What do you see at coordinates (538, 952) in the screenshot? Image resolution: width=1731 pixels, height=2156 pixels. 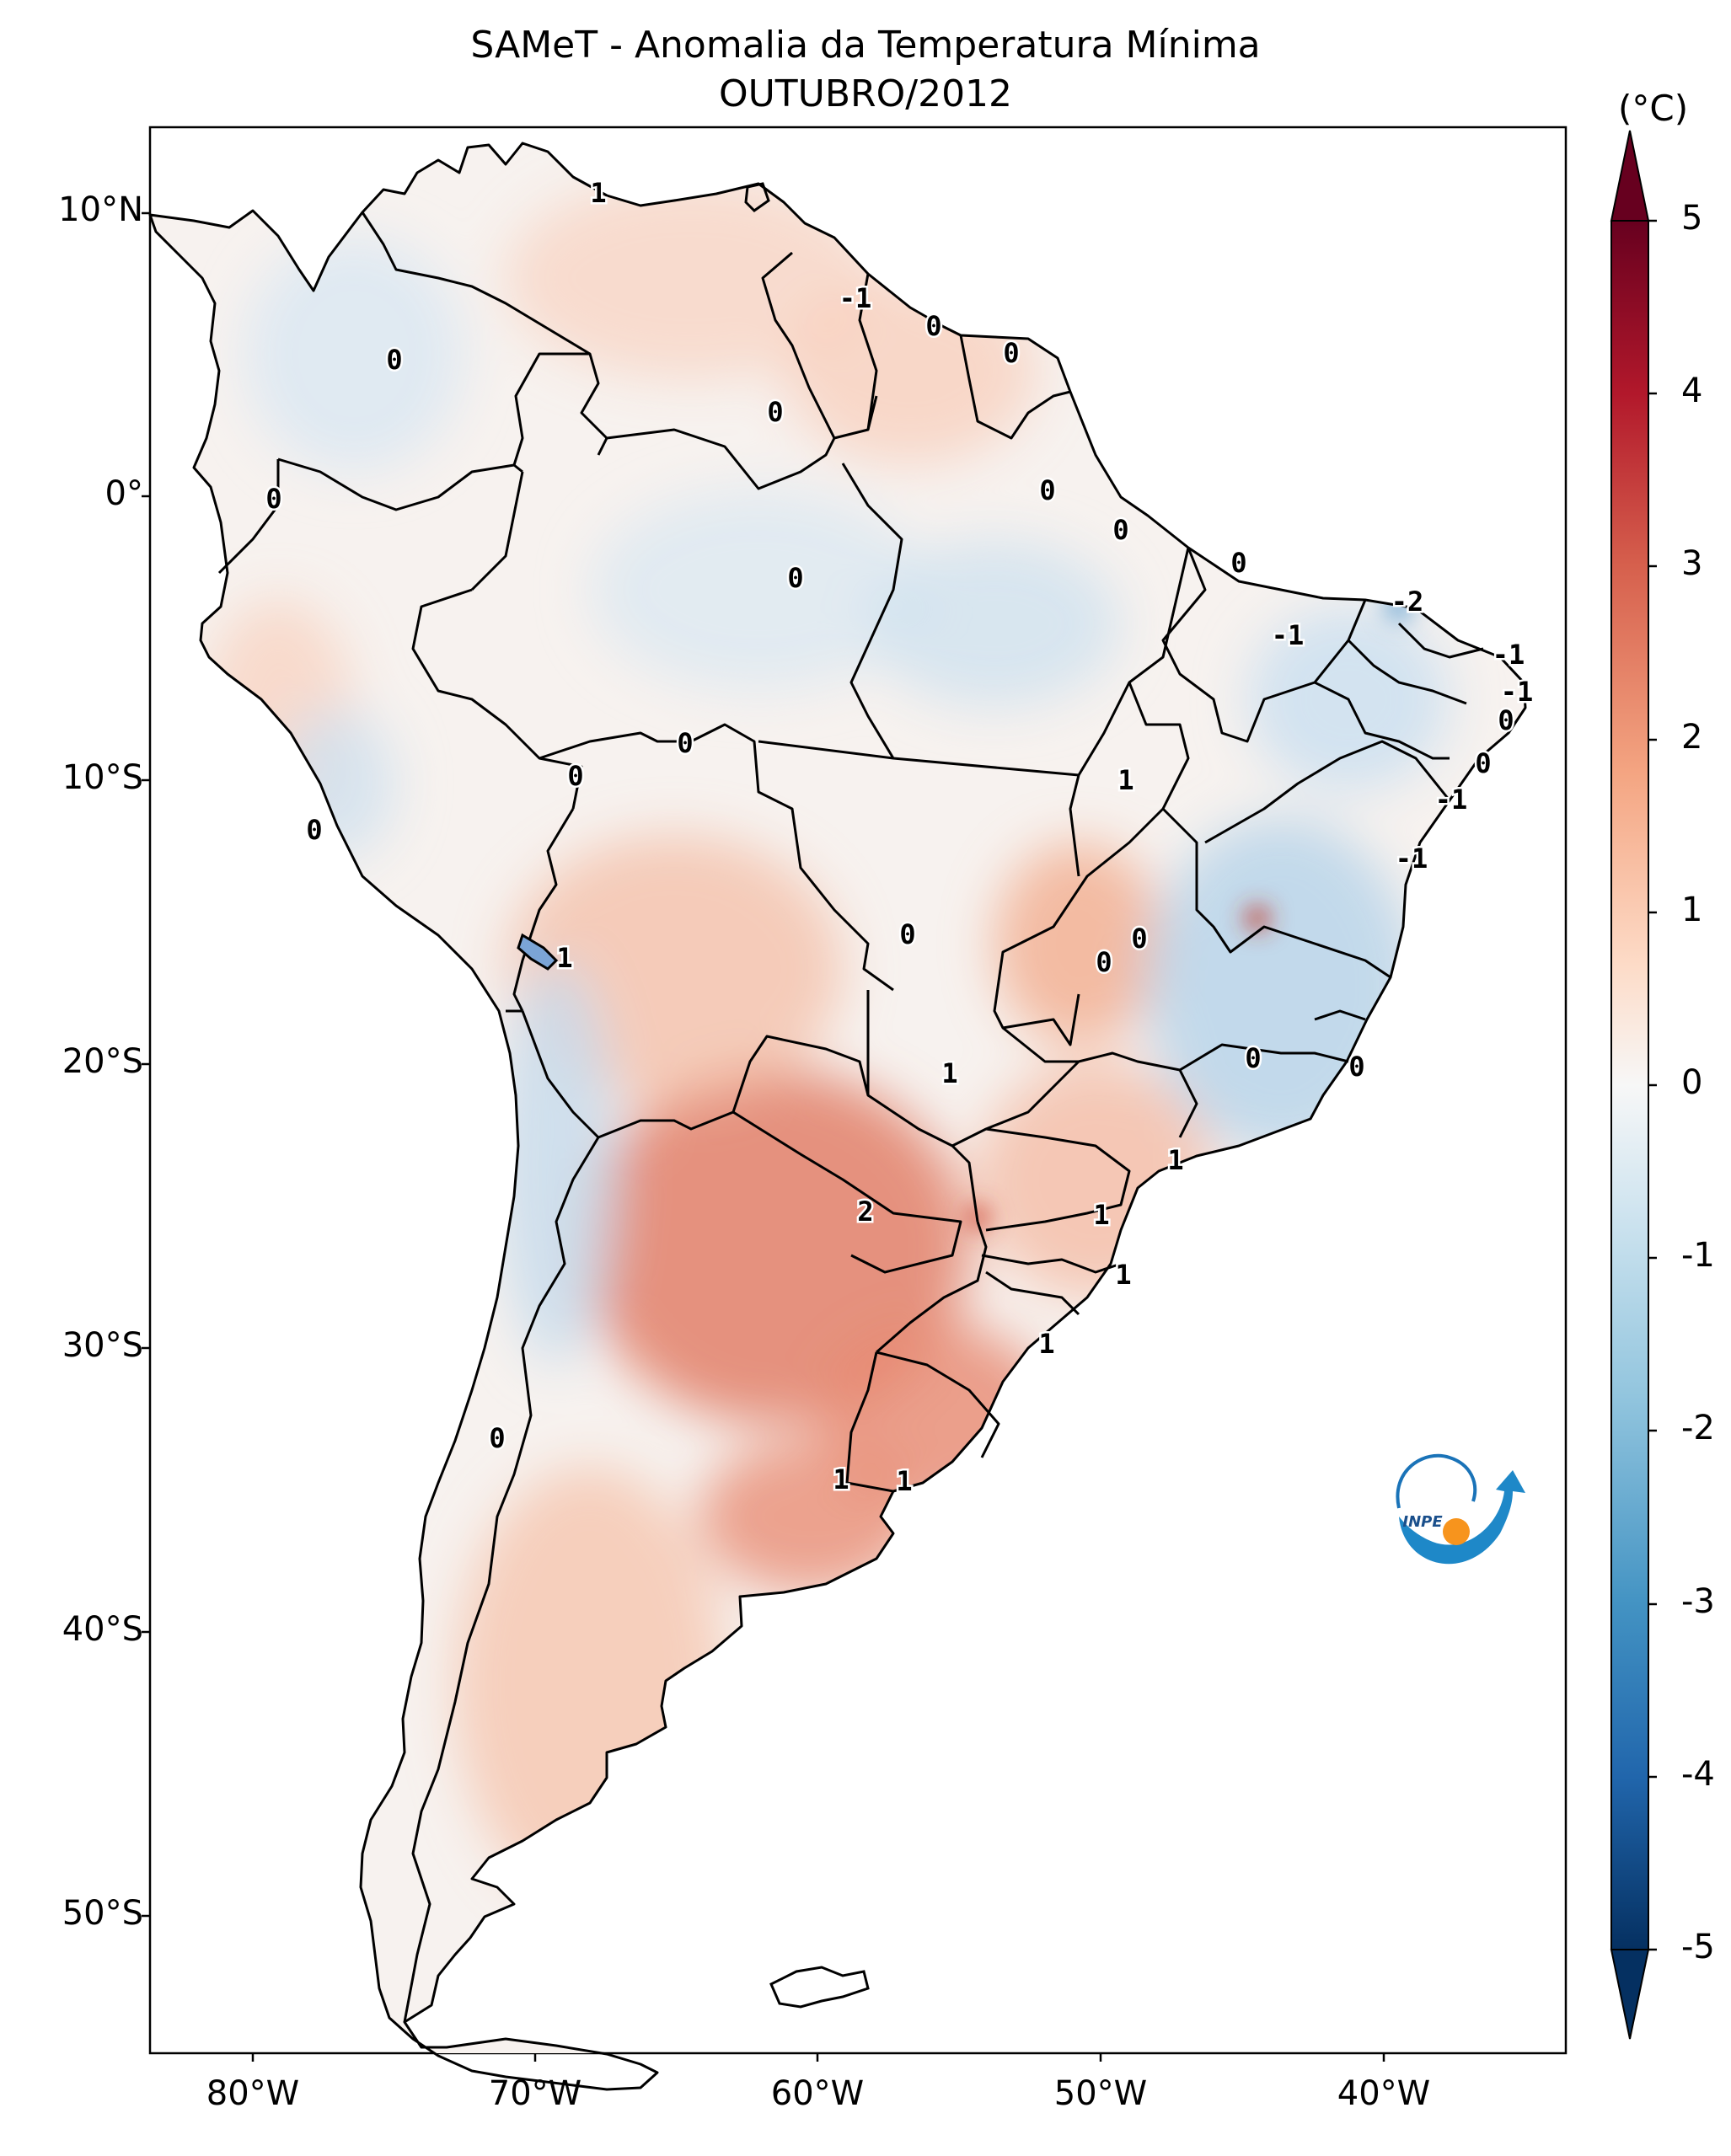 I see `lake-titicaca` at bounding box center [538, 952].